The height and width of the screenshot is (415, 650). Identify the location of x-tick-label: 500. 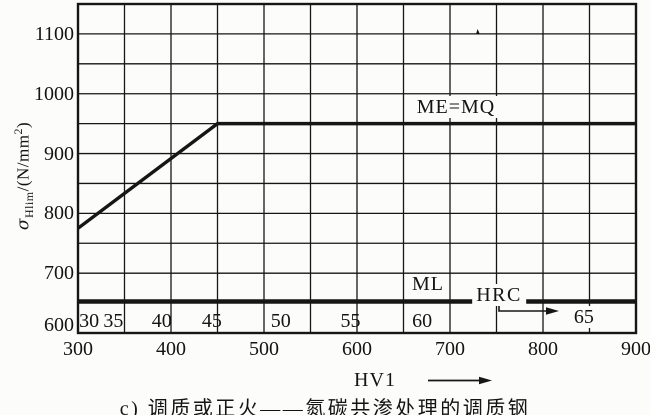
(264, 349).